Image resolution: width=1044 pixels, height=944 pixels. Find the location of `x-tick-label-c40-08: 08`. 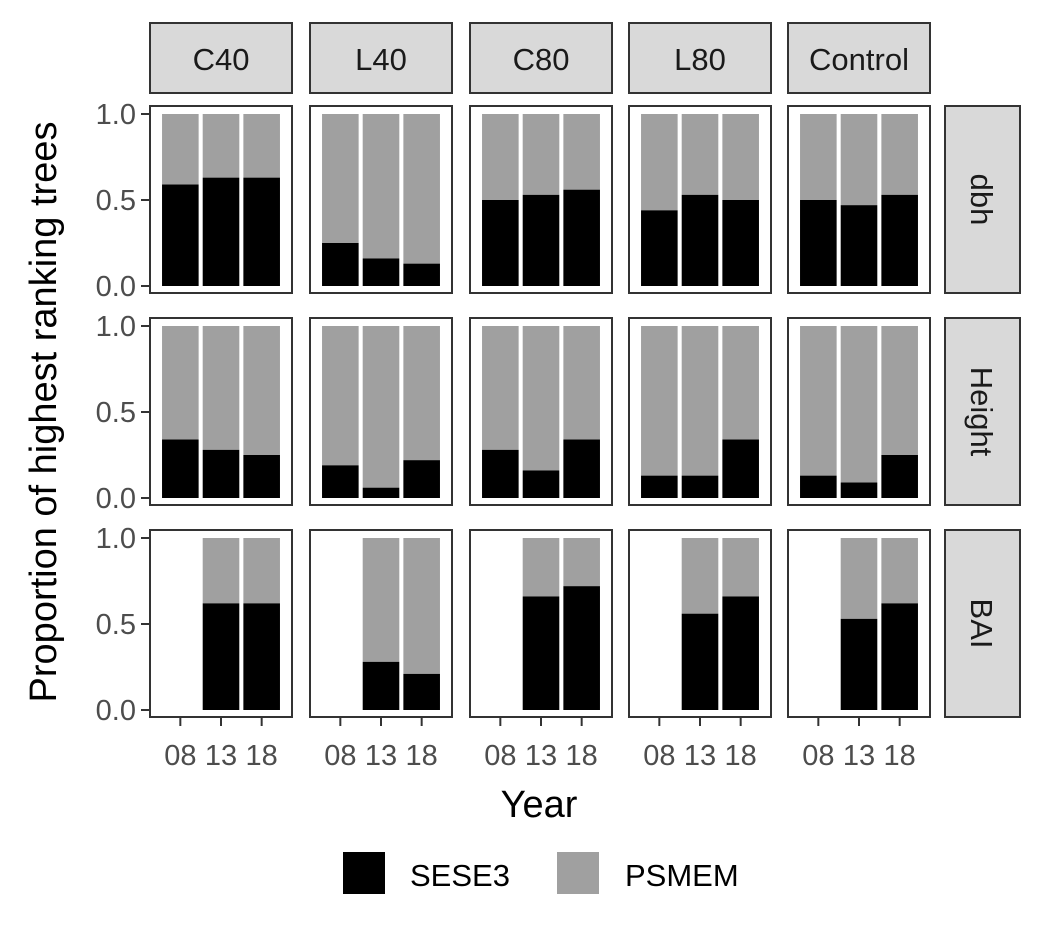

x-tick-label-c40-08: 08 is located at coordinates (180, 756).